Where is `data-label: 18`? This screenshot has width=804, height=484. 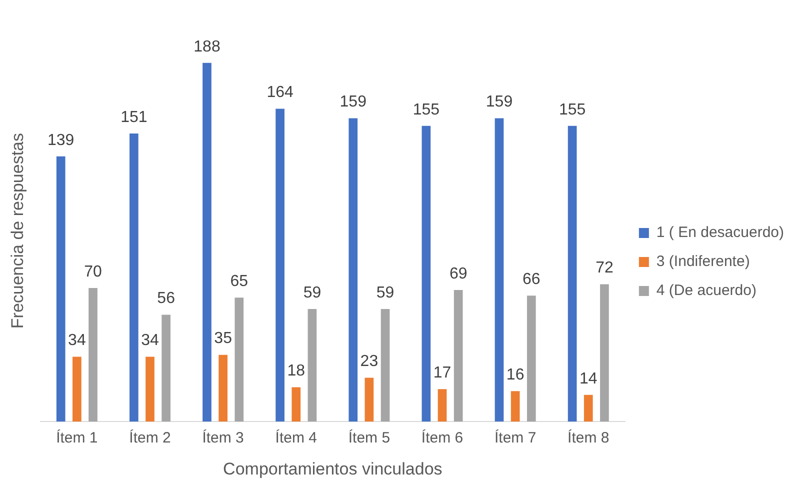
data-label: 18 is located at coordinates (296, 371).